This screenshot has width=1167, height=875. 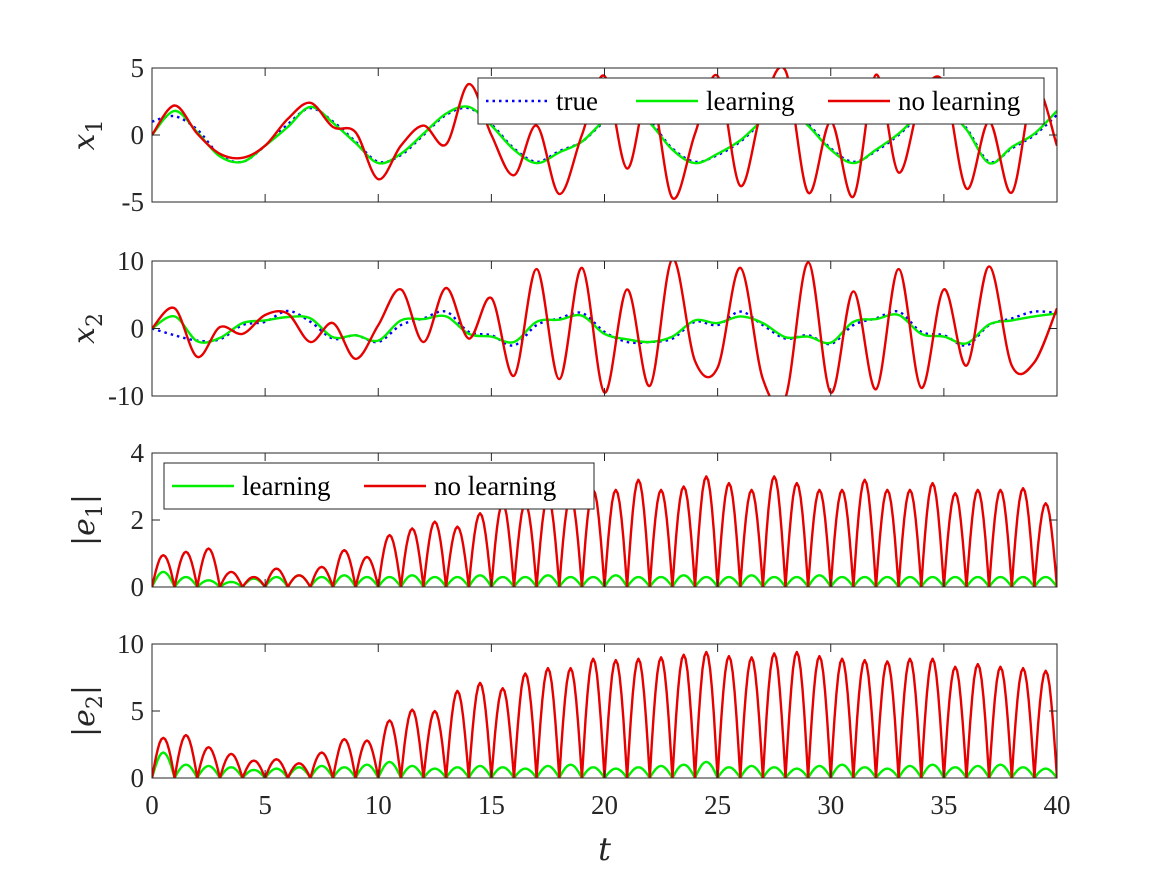 I want to click on x-tick-label: 35, so click(x=943, y=805).